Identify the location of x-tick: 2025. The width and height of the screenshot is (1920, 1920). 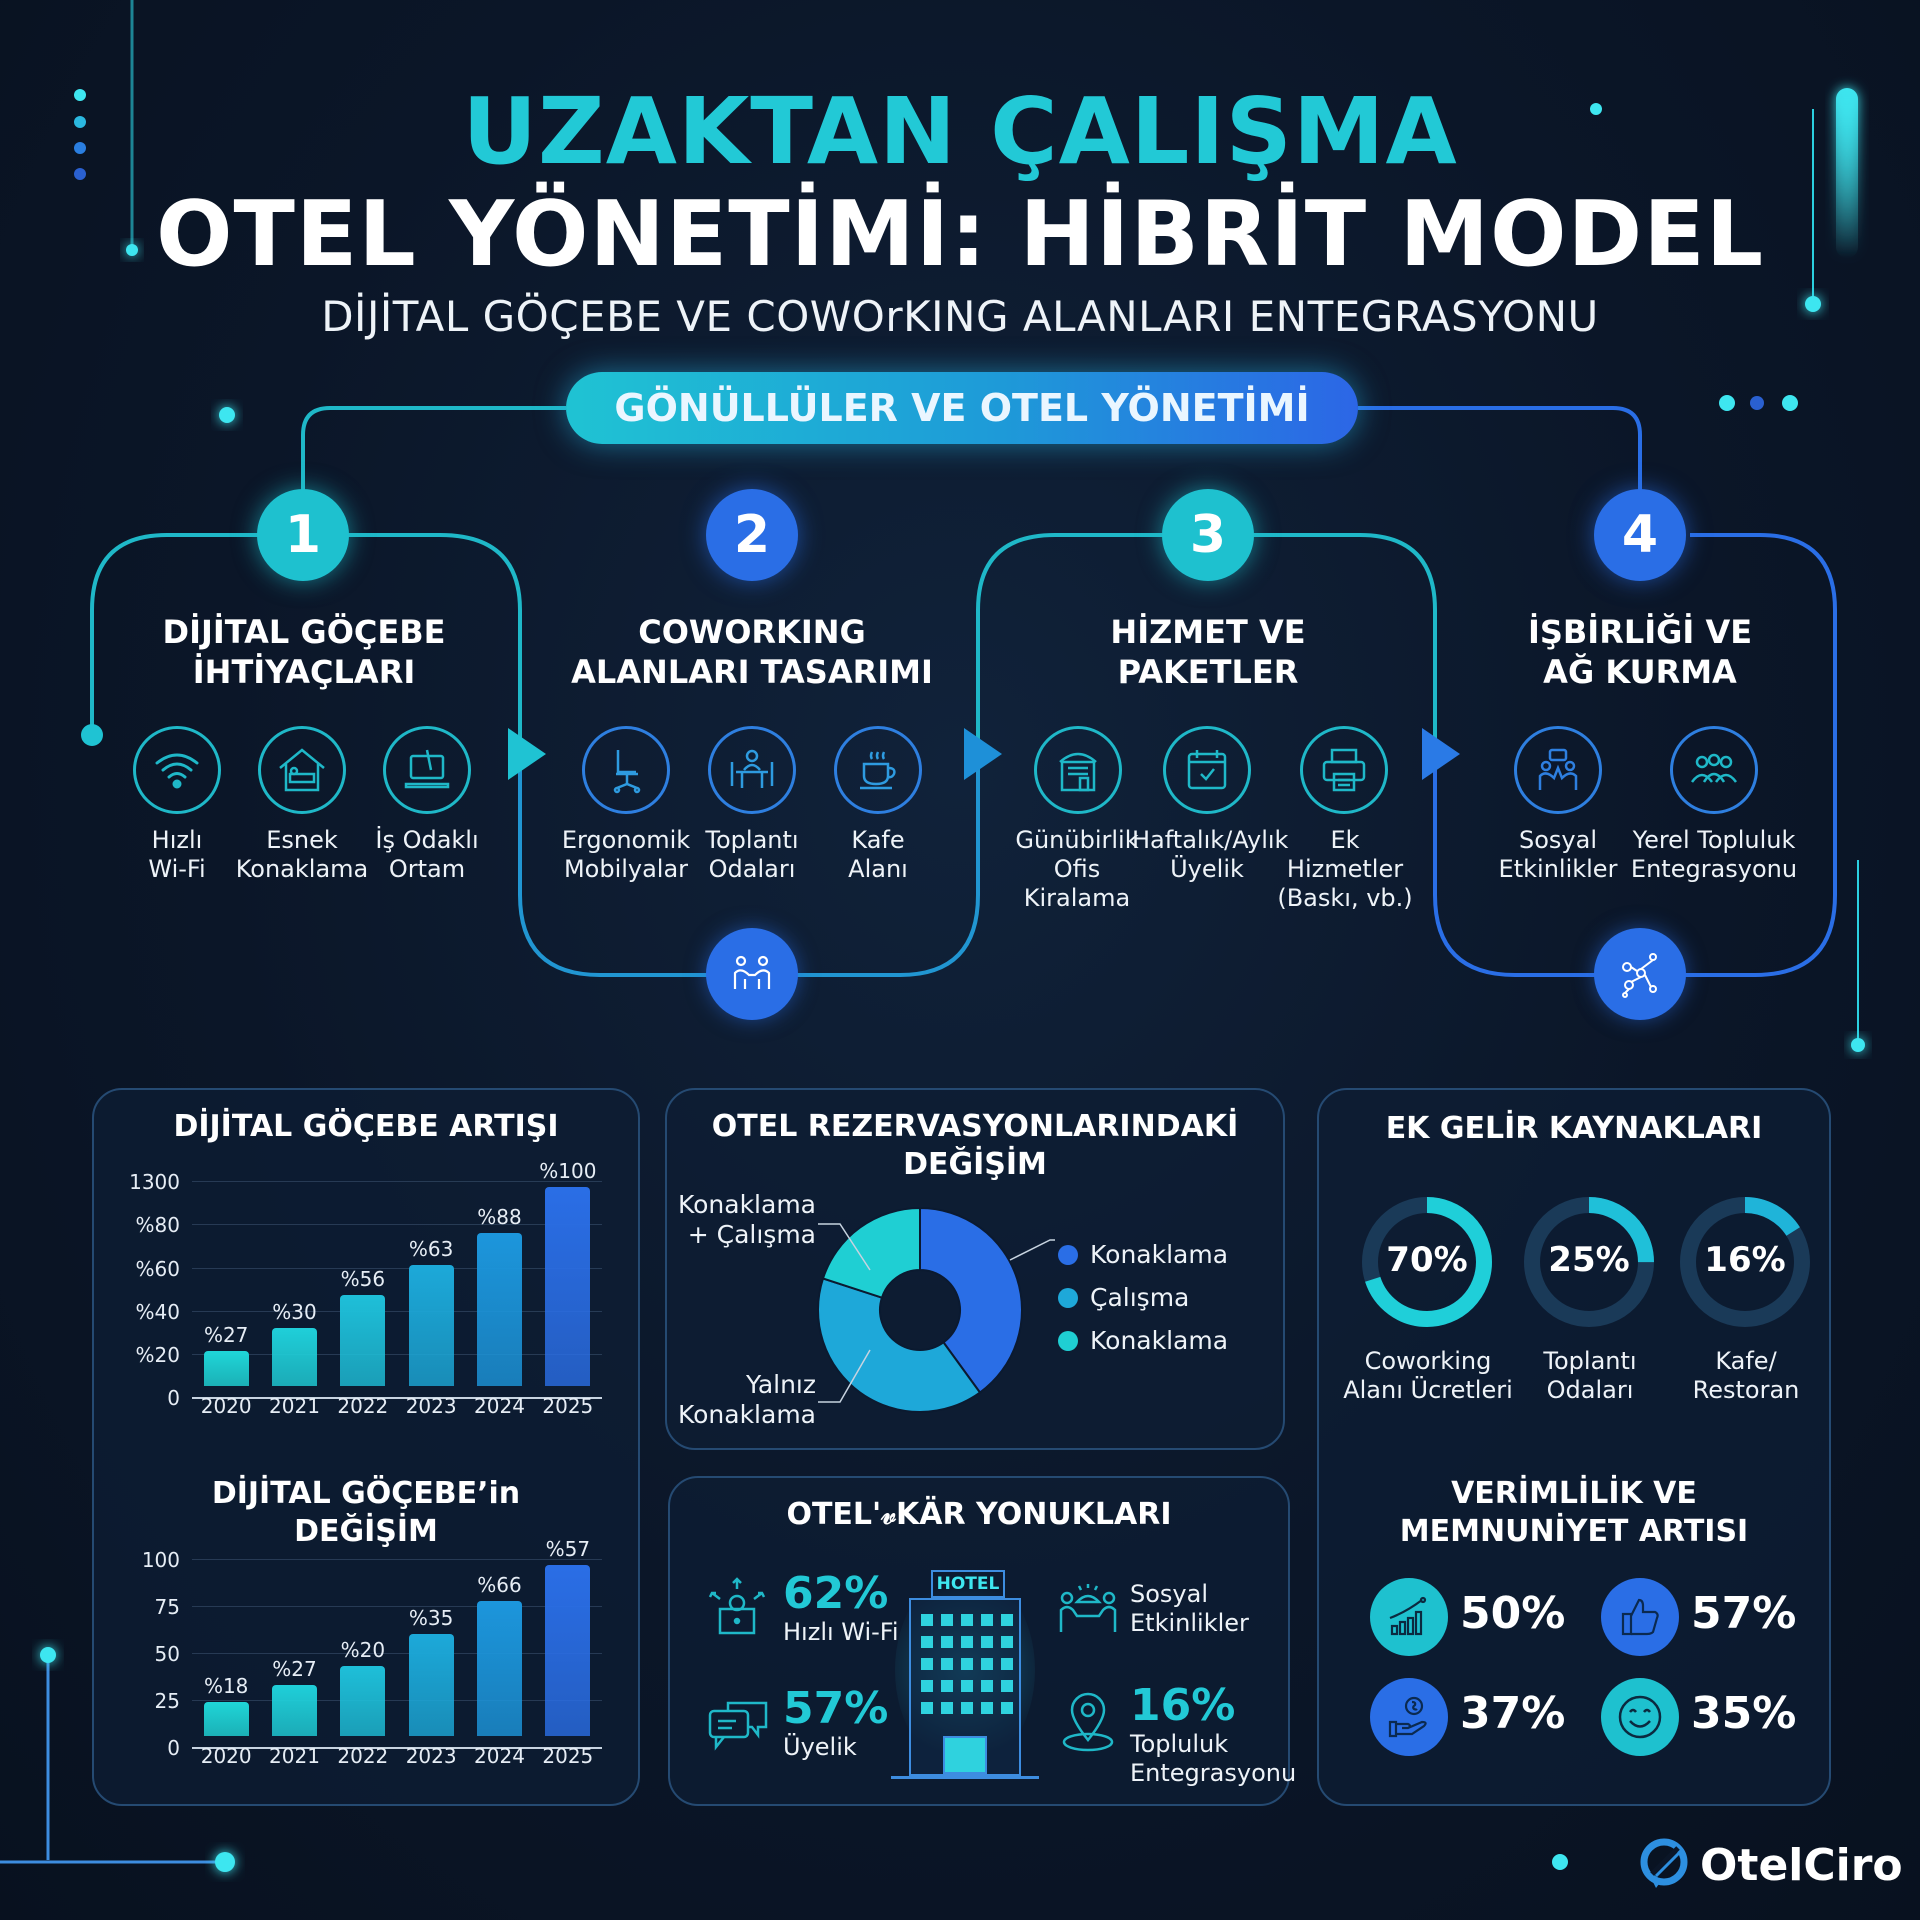
(568, 1406).